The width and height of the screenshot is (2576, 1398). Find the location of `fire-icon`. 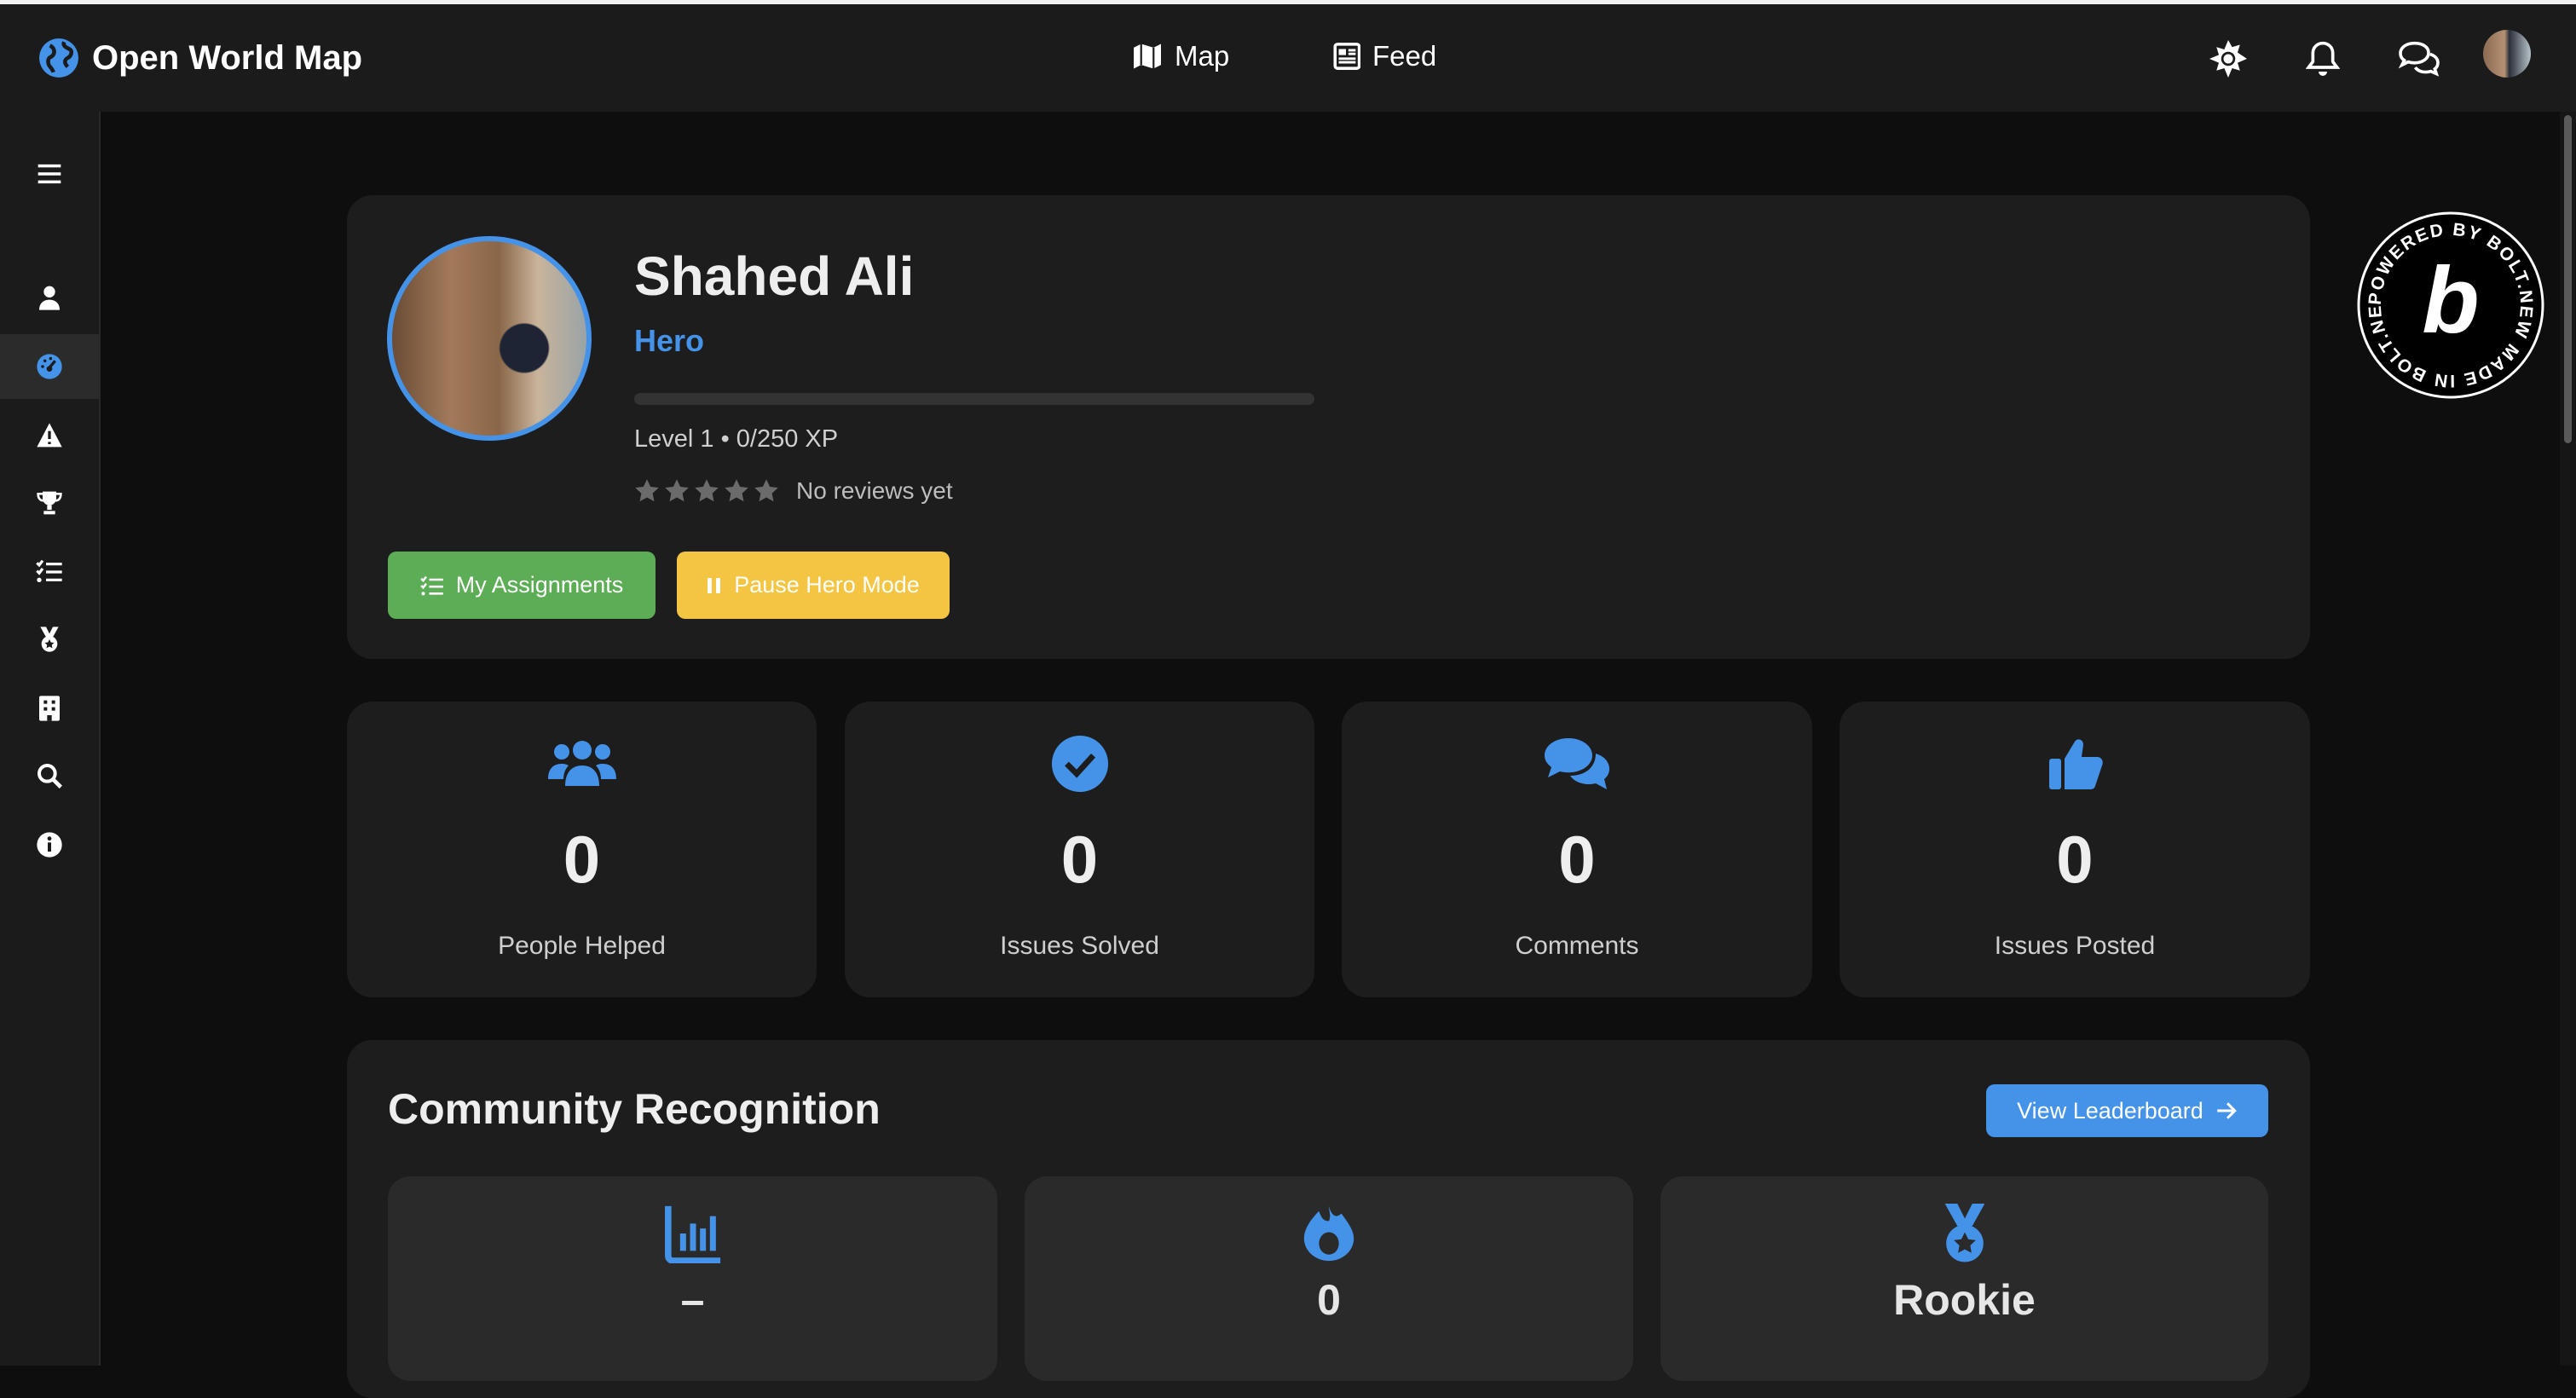

fire-icon is located at coordinates (1328, 1233).